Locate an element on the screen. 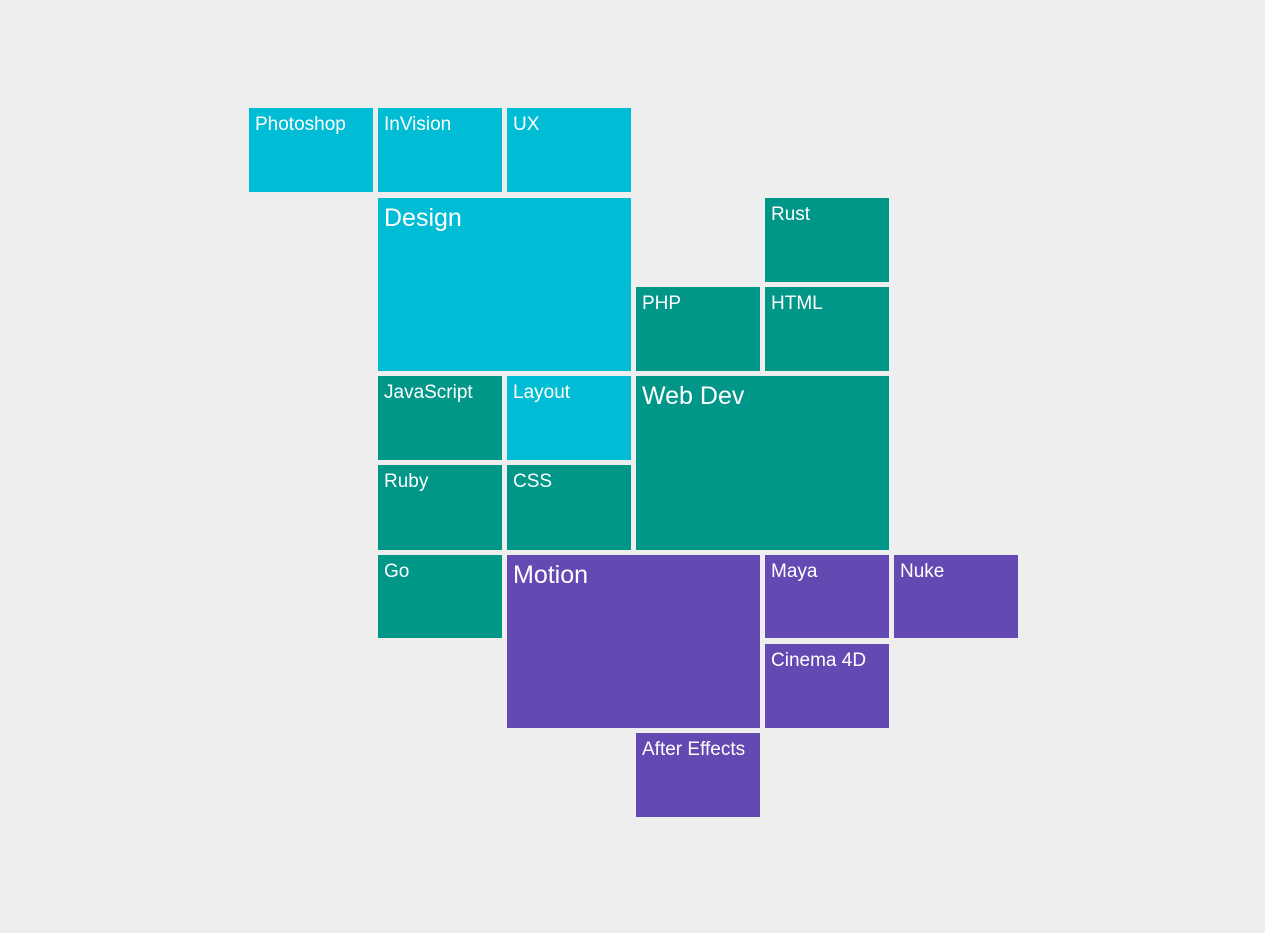  tile-invision: InVision is located at coordinates (440, 150).